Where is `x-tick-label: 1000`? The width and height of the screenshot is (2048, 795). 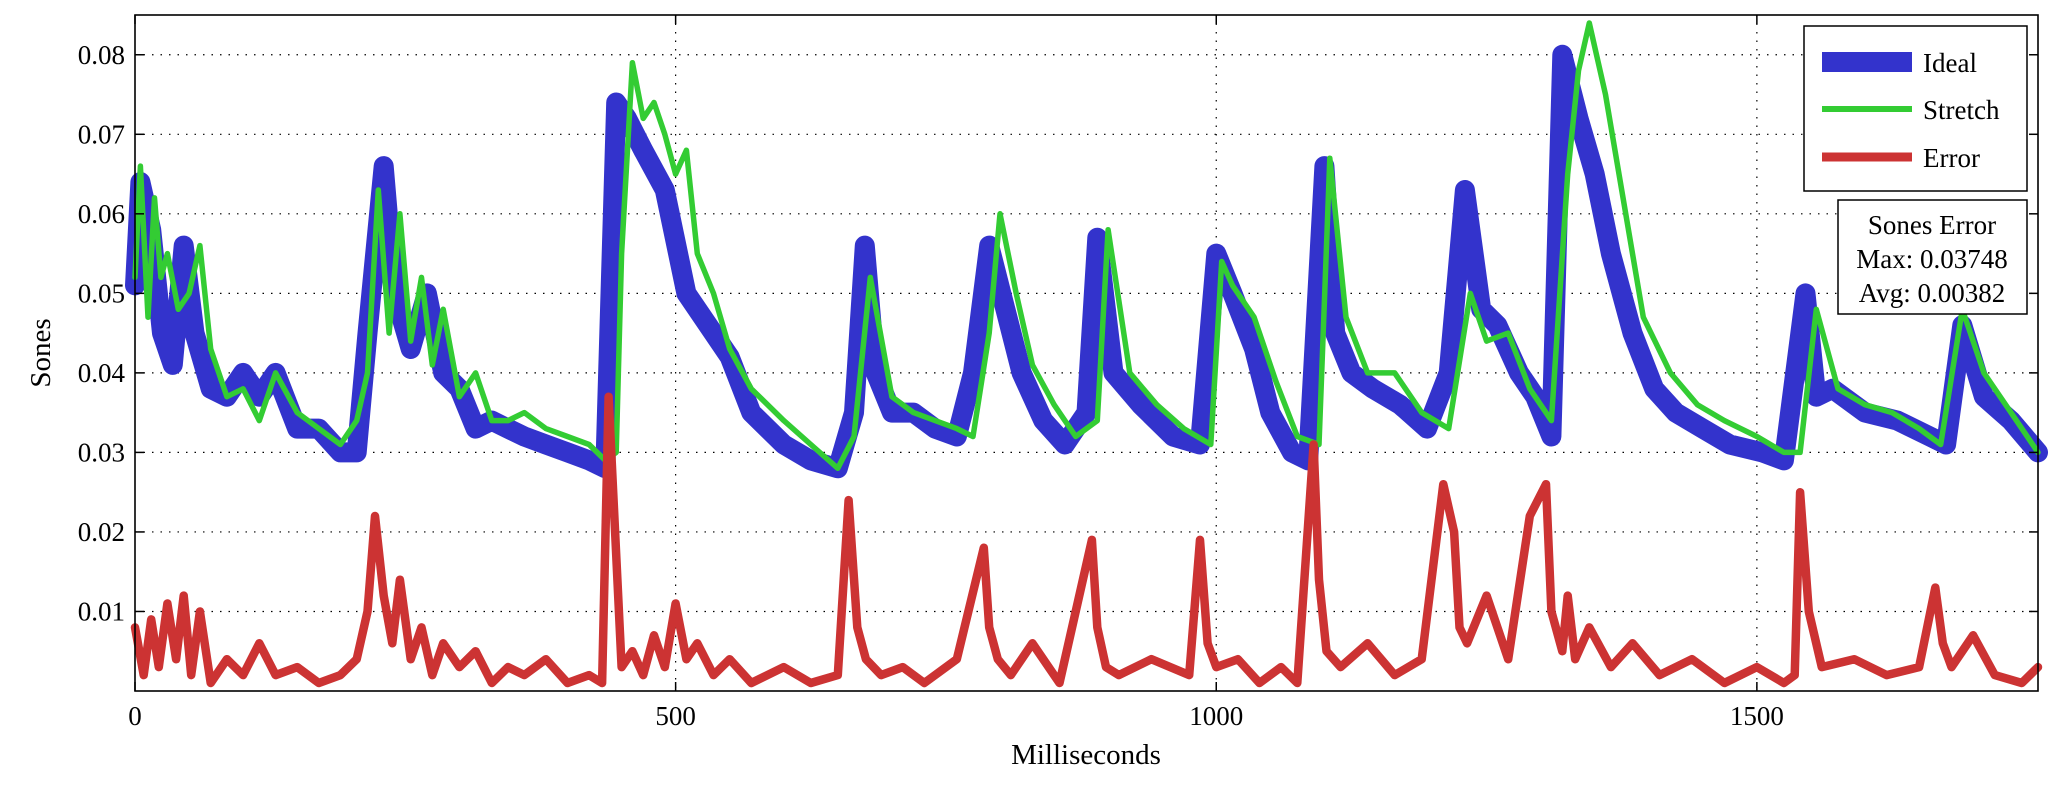
x-tick-label: 1000 is located at coordinates (1216, 716).